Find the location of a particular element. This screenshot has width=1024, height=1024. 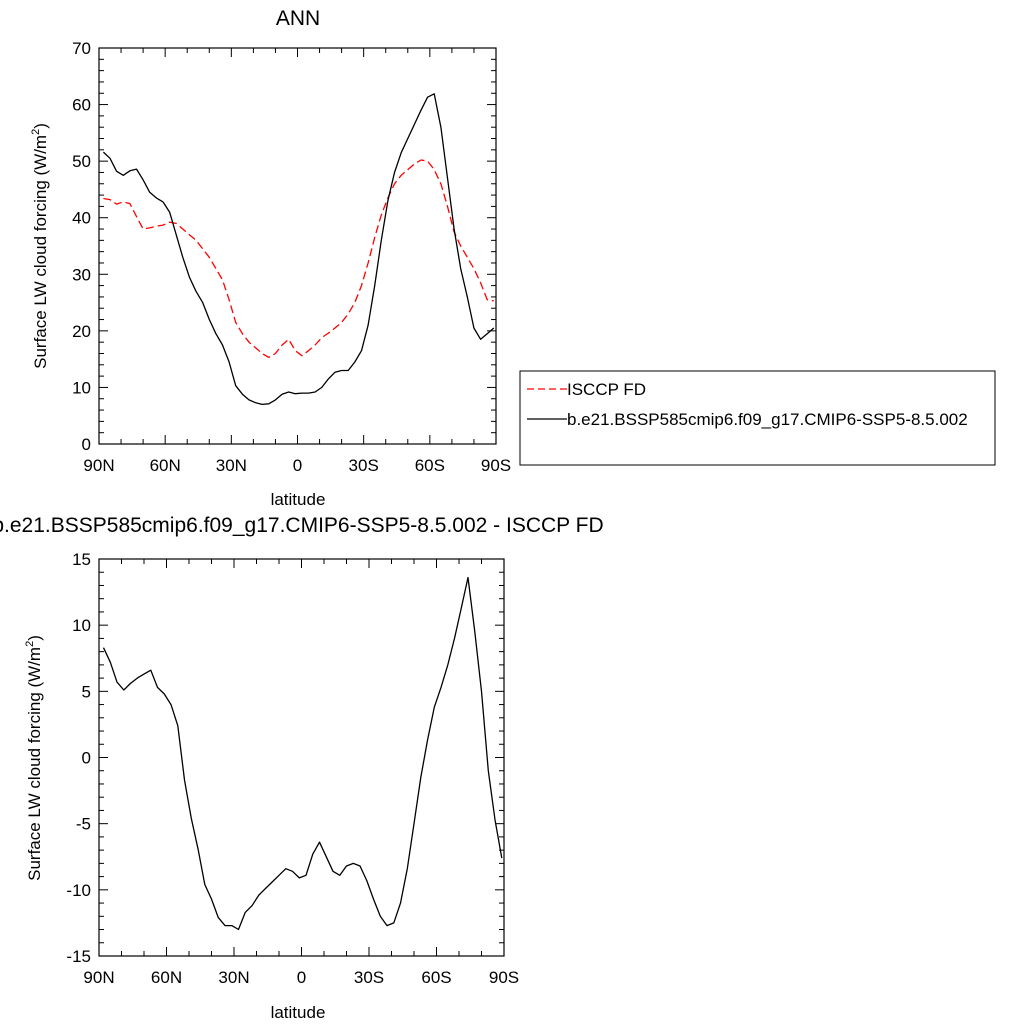

top-x-tick-label: 60S is located at coordinates (430, 465).